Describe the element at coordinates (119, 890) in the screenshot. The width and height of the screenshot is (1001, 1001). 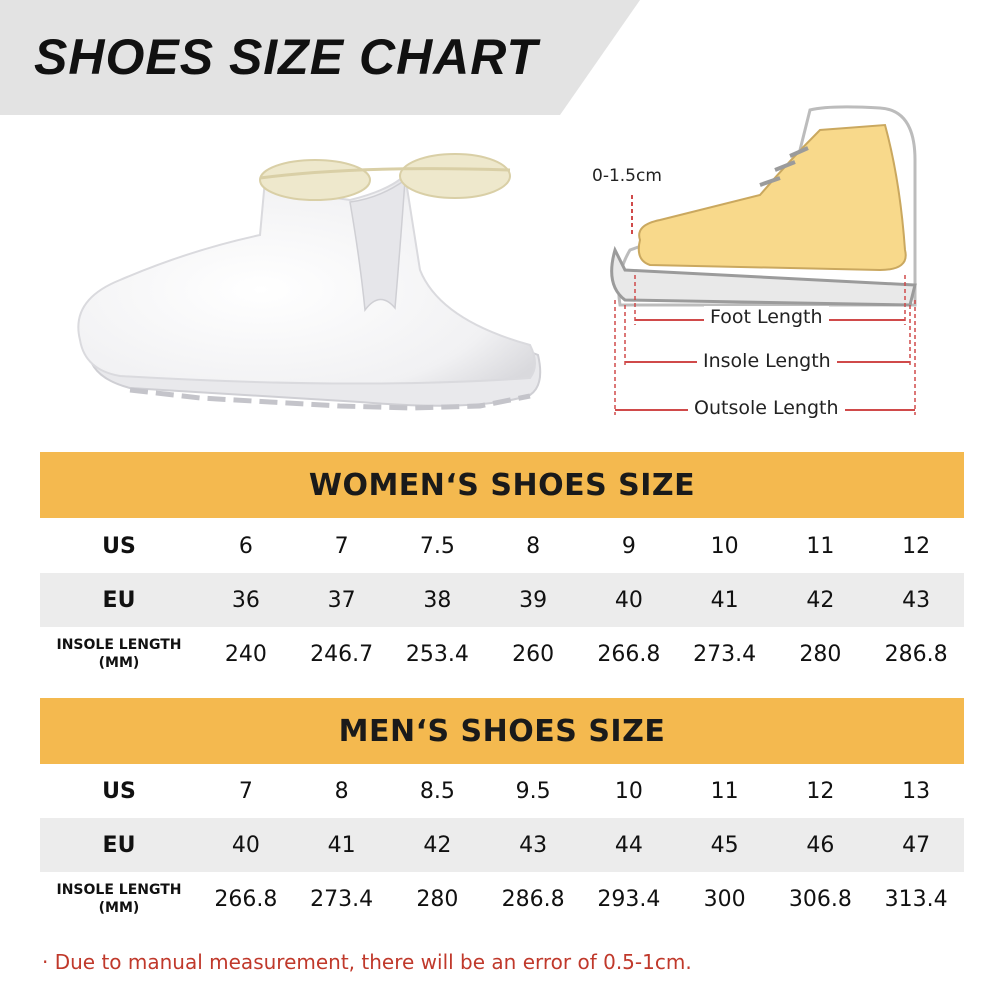
I see `men-insole-label-line1: INSOLE LENGTH` at that location.